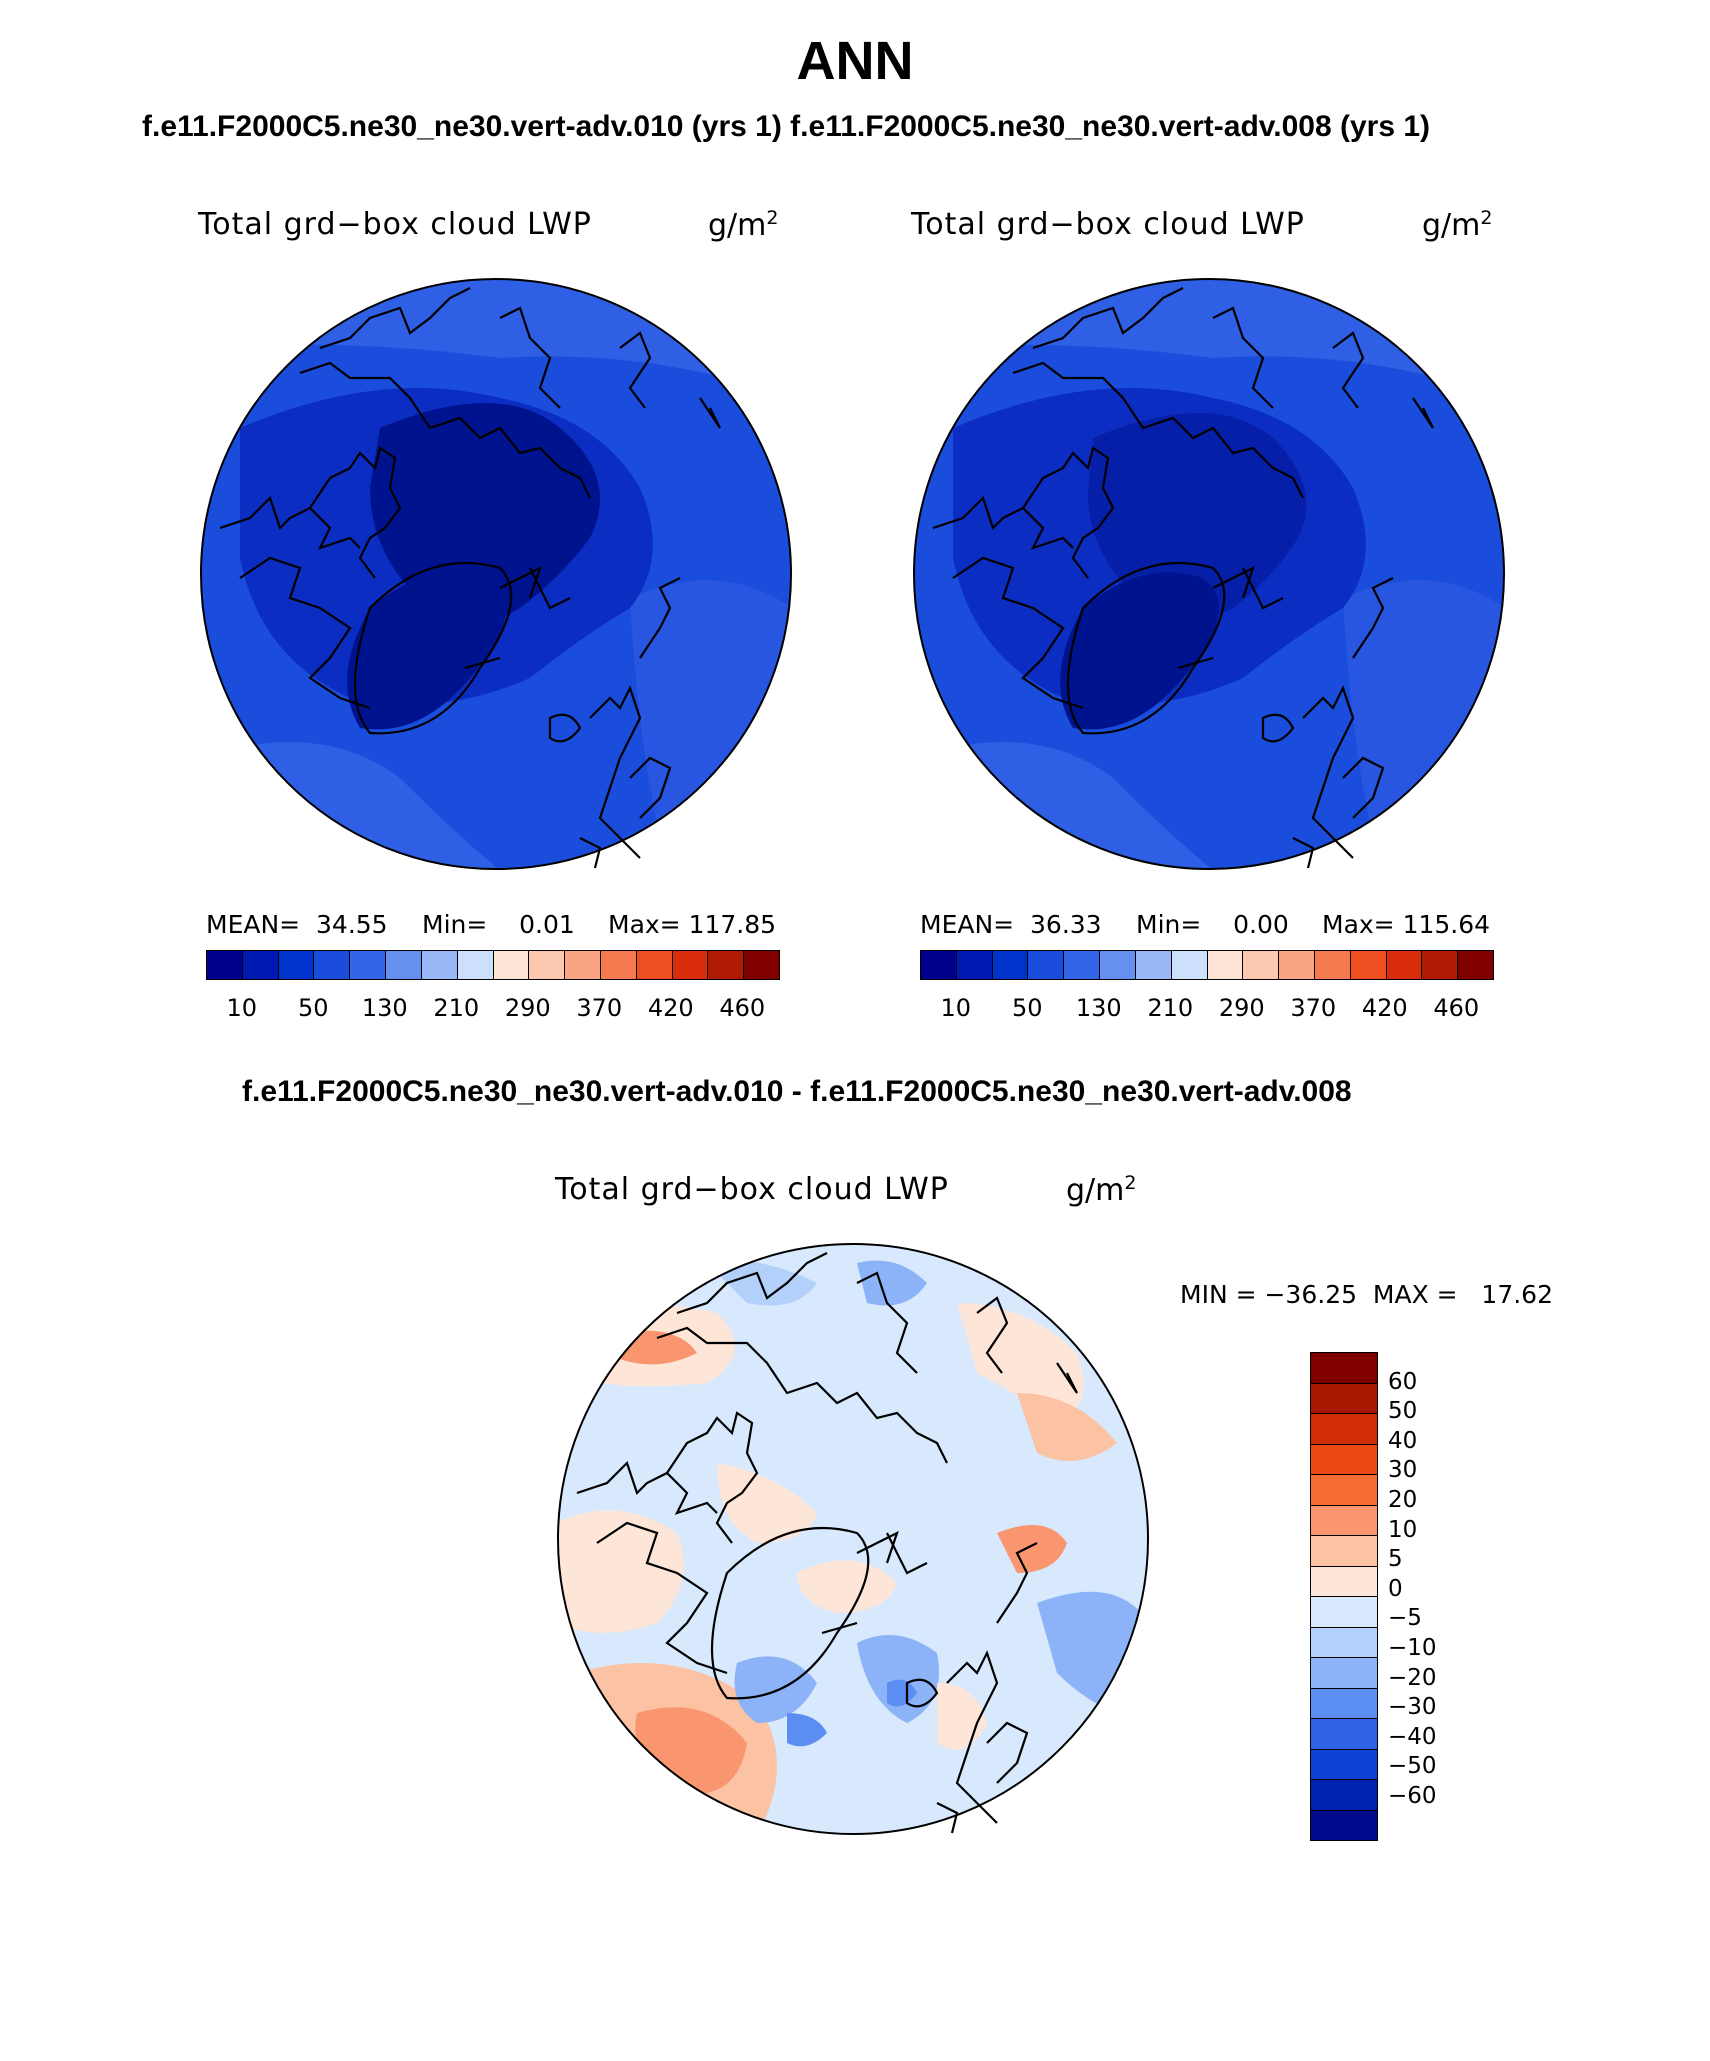  What do you see at coordinates (313, 1008) in the screenshot?
I see `panel1-colorbar-tick-label: 50` at bounding box center [313, 1008].